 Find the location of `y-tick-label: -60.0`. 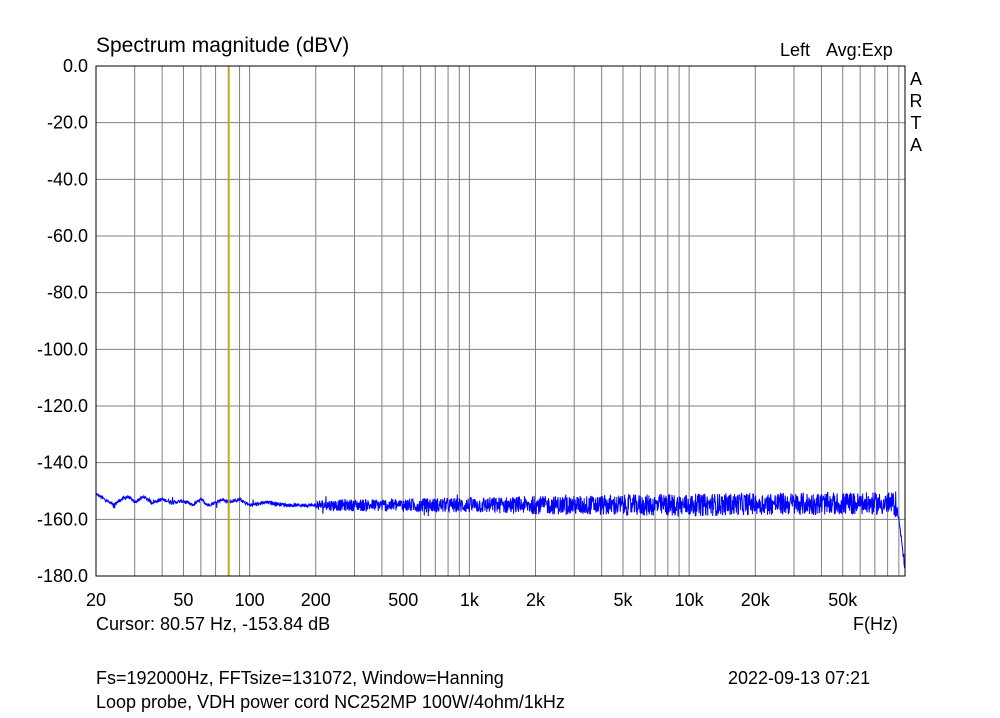

y-tick-label: -60.0 is located at coordinates (67, 236).